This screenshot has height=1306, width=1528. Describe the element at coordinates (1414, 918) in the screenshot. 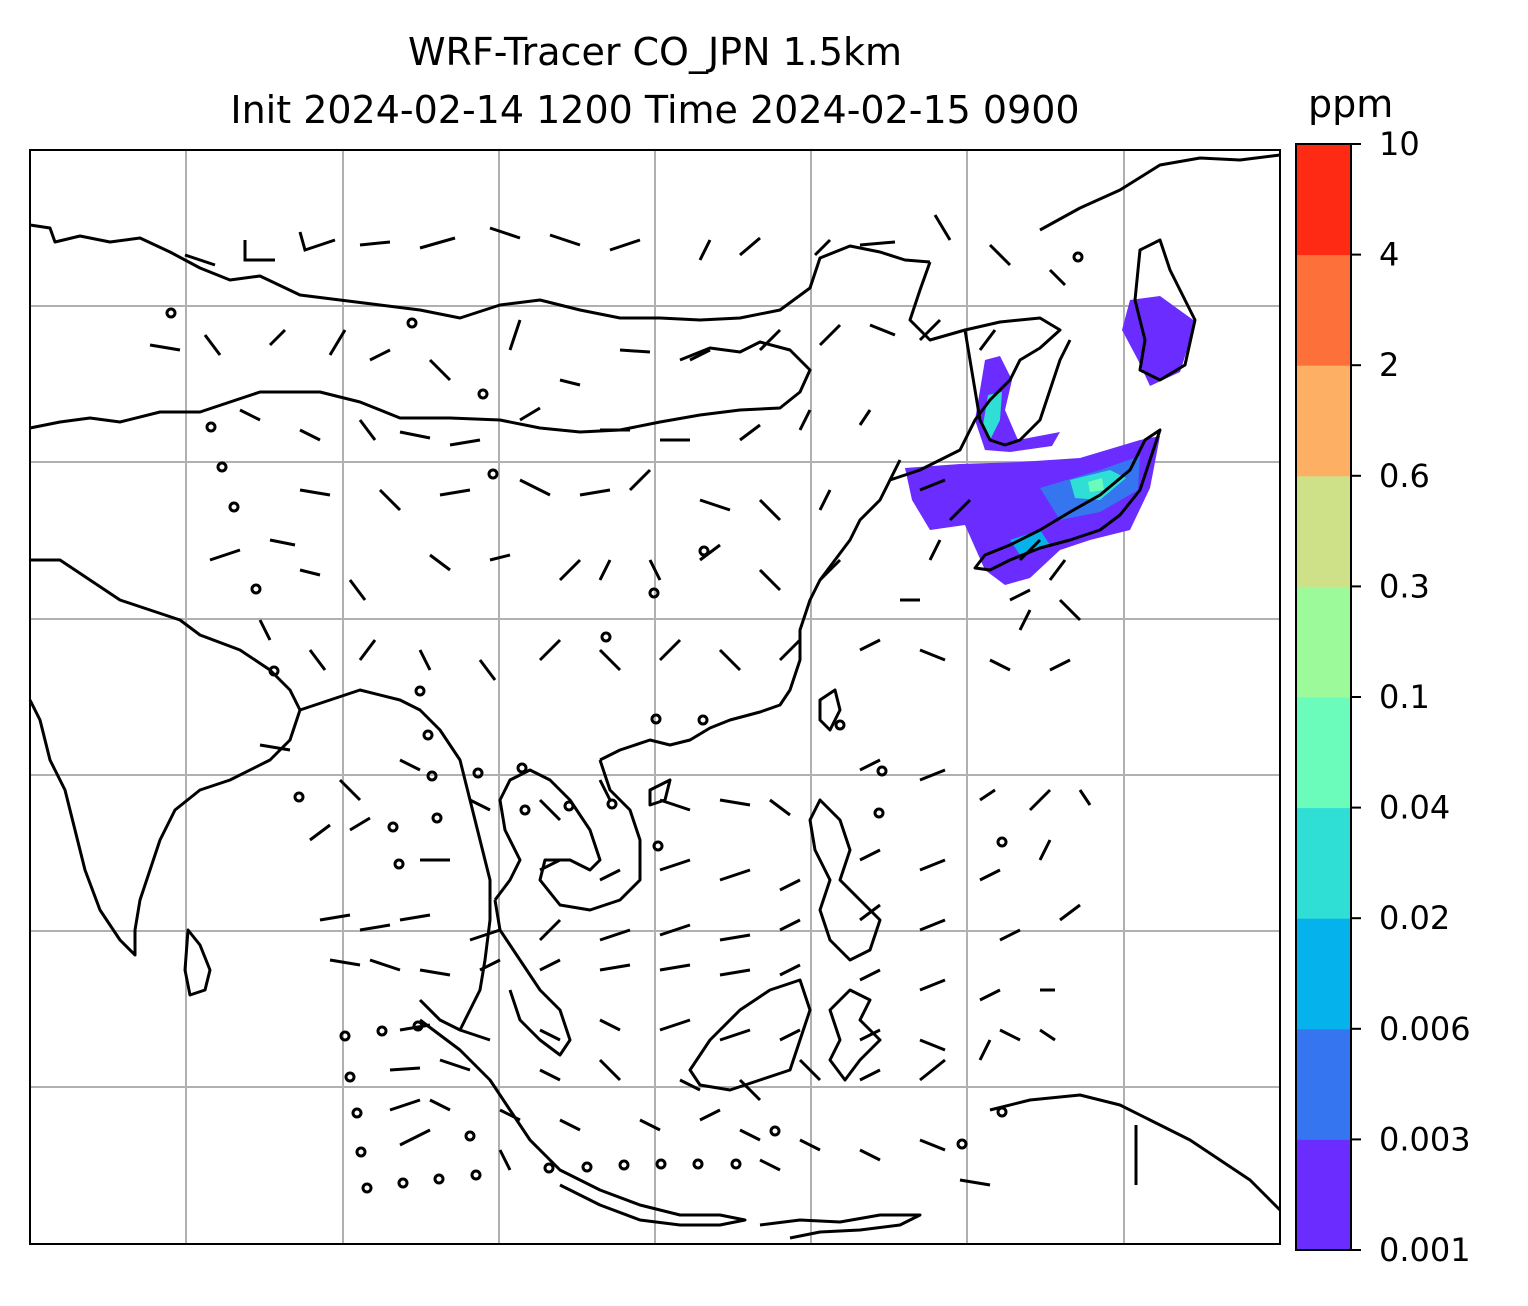

I see `colorbar-tick-label: 0.02` at that location.